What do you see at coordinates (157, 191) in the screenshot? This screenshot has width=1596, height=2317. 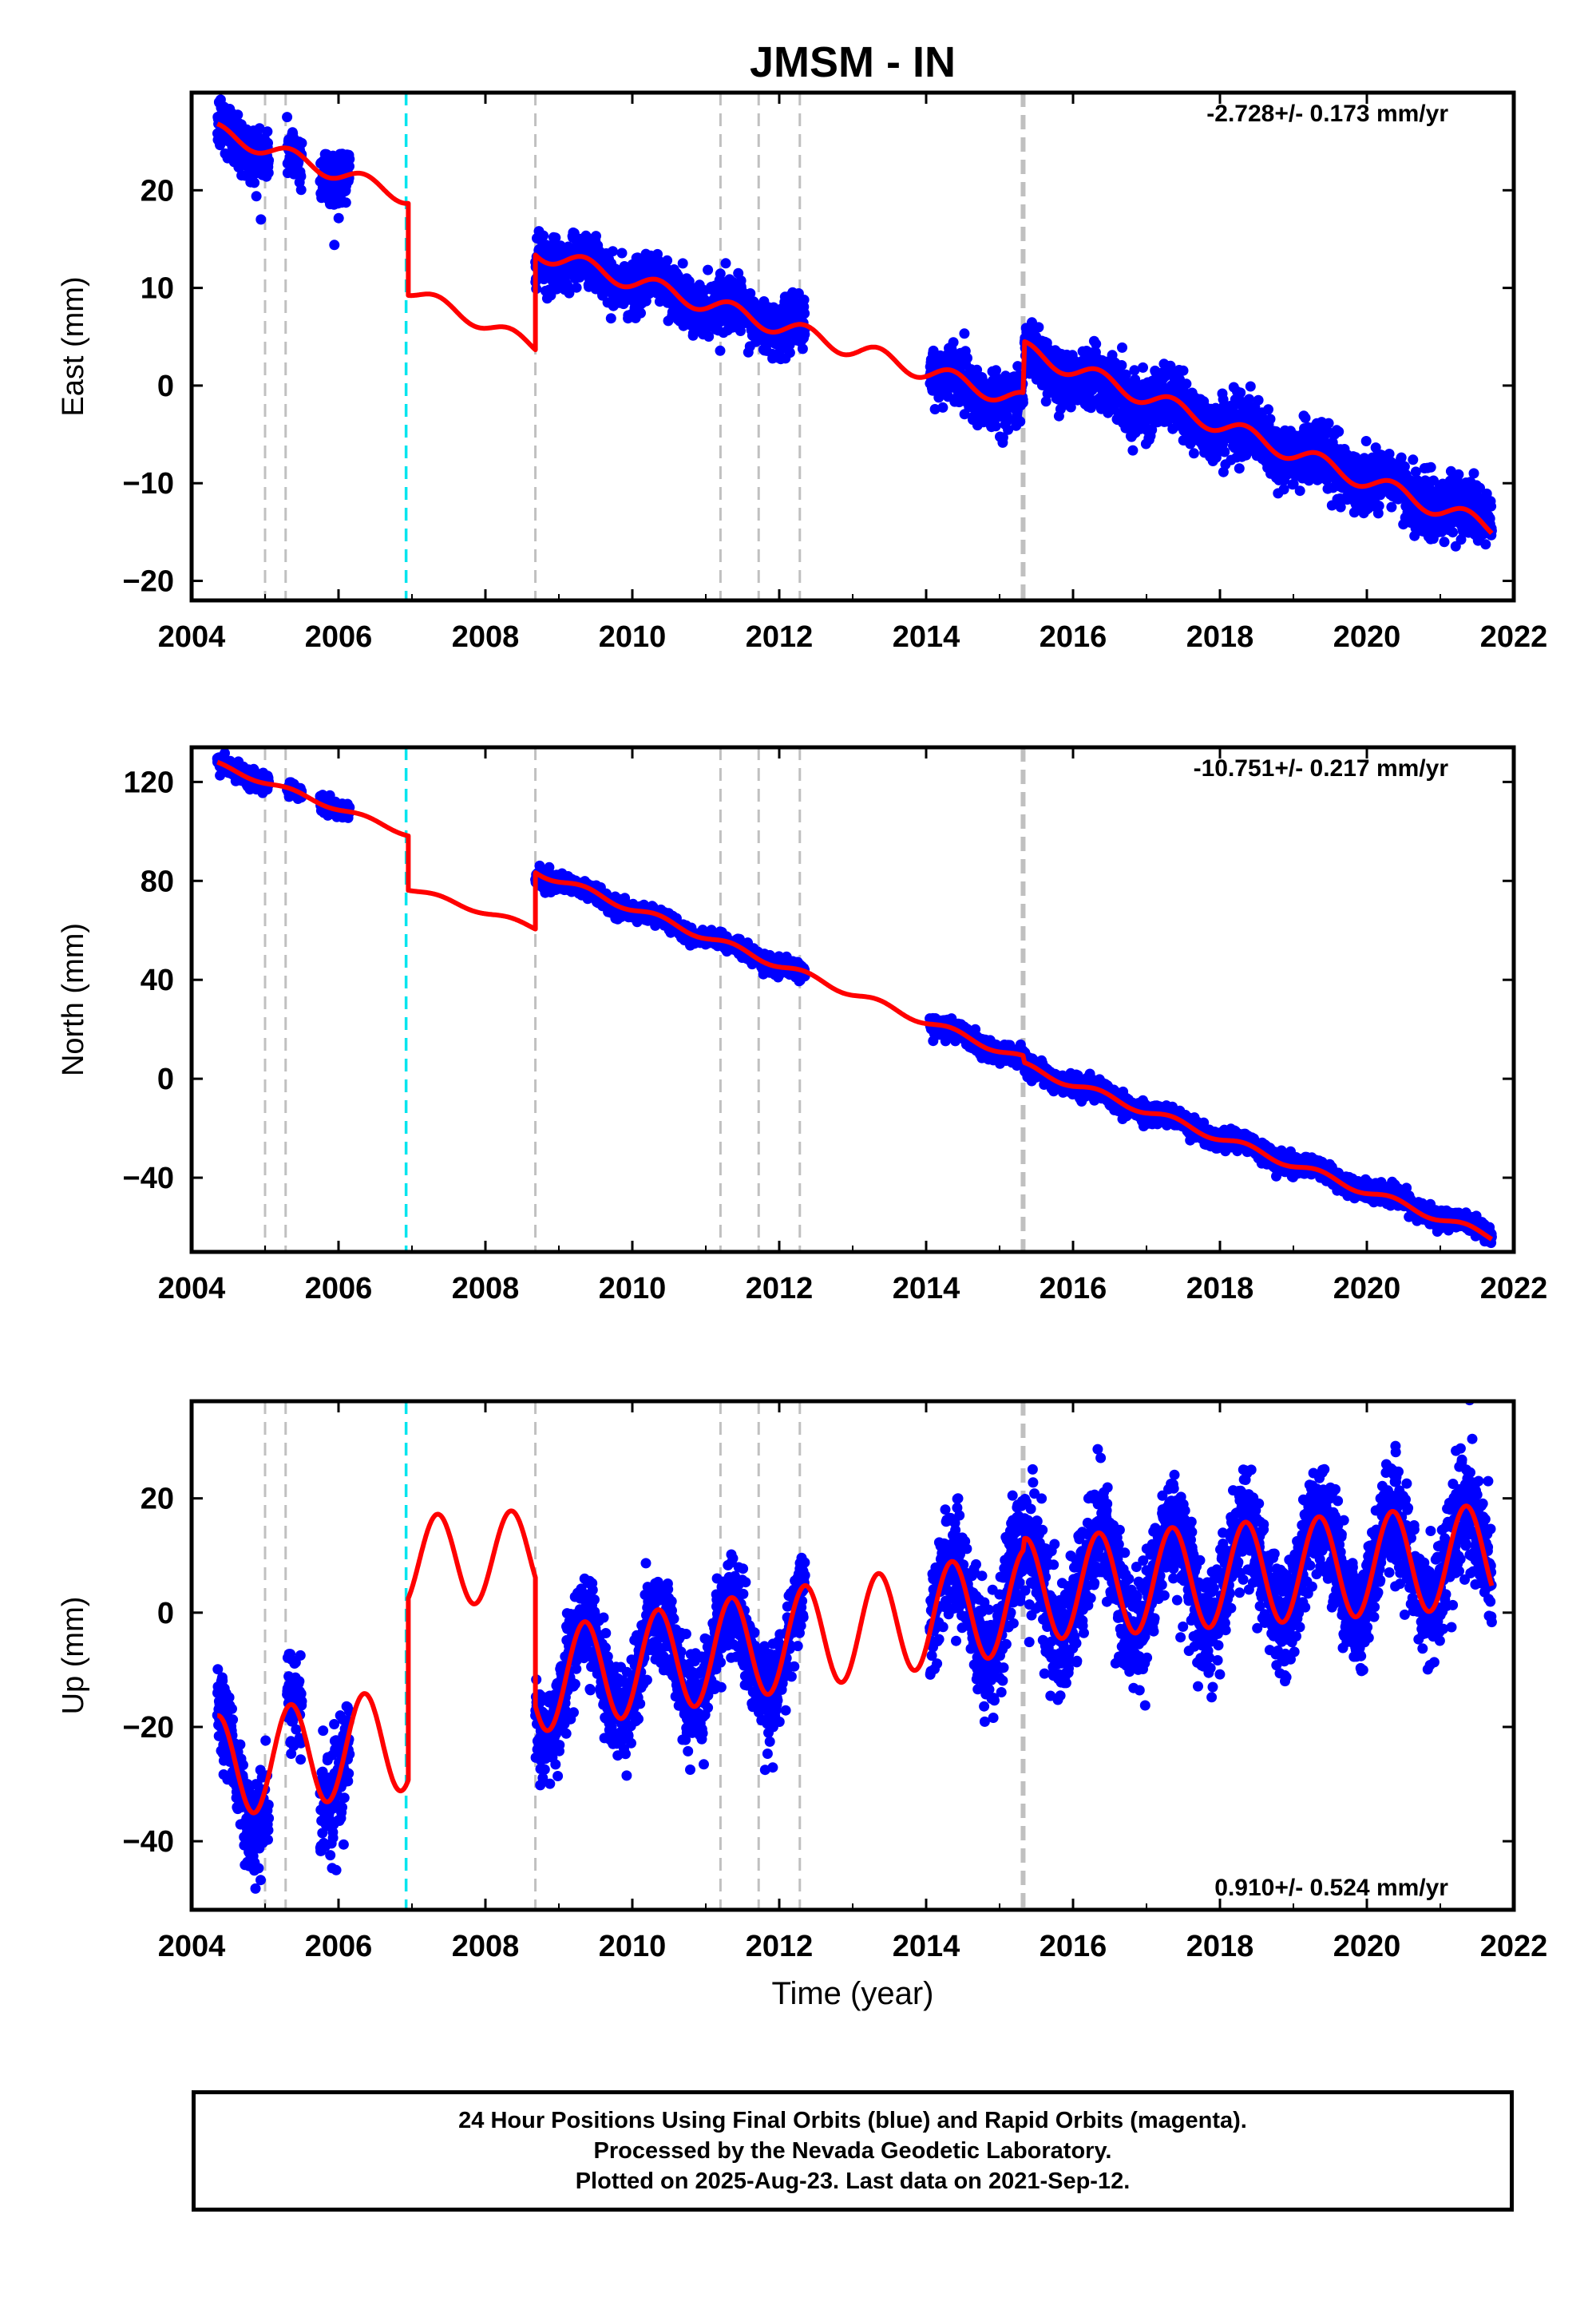 I see `y-tick-label: 20` at bounding box center [157, 191].